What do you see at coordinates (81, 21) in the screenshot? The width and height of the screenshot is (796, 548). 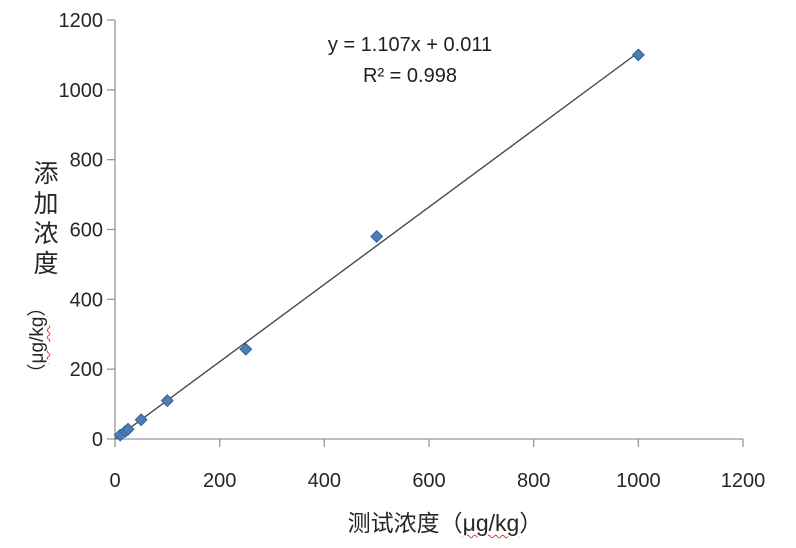 I see `y-tick-label: 1200` at bounding box center [81, 21].